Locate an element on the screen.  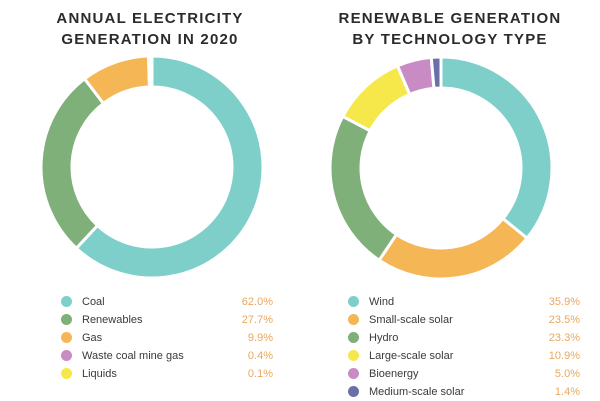
legend-item-large-scale-solar: Large-scale solar 10.9% is located at coordinates (464, 356).